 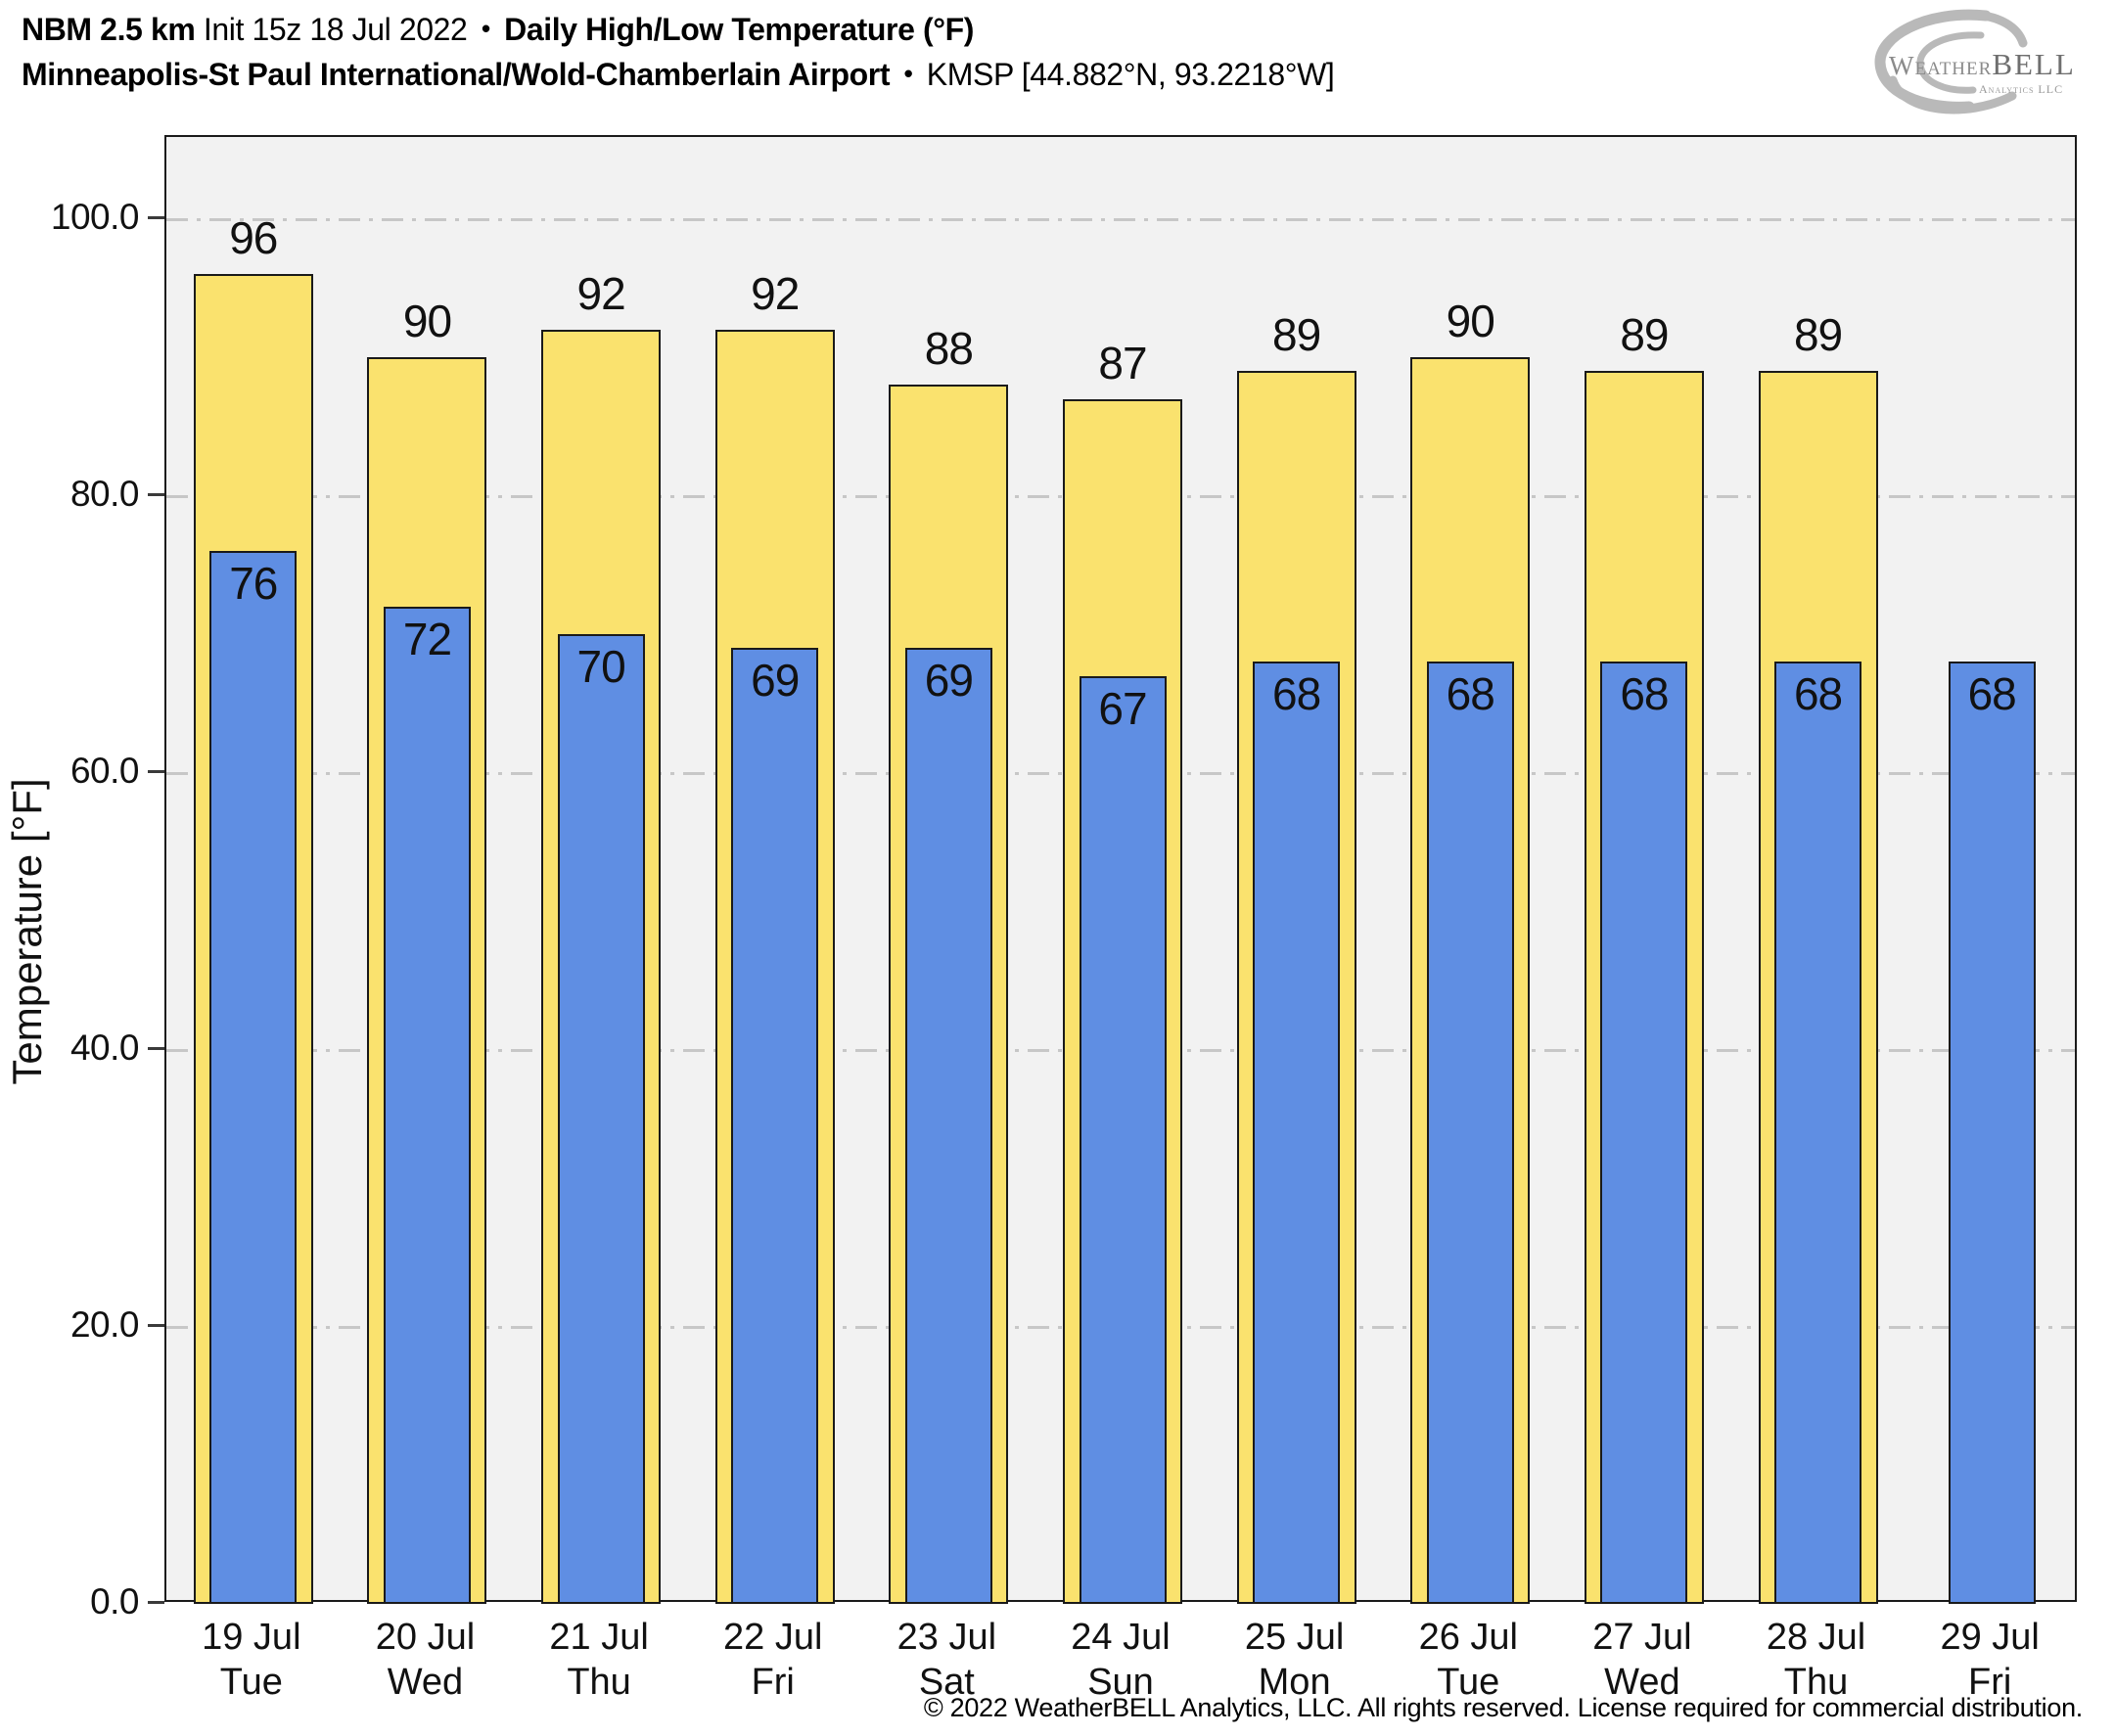 I want to click on product-name: Daily High/Low Temperature (°F), so click(x=739, y=30).